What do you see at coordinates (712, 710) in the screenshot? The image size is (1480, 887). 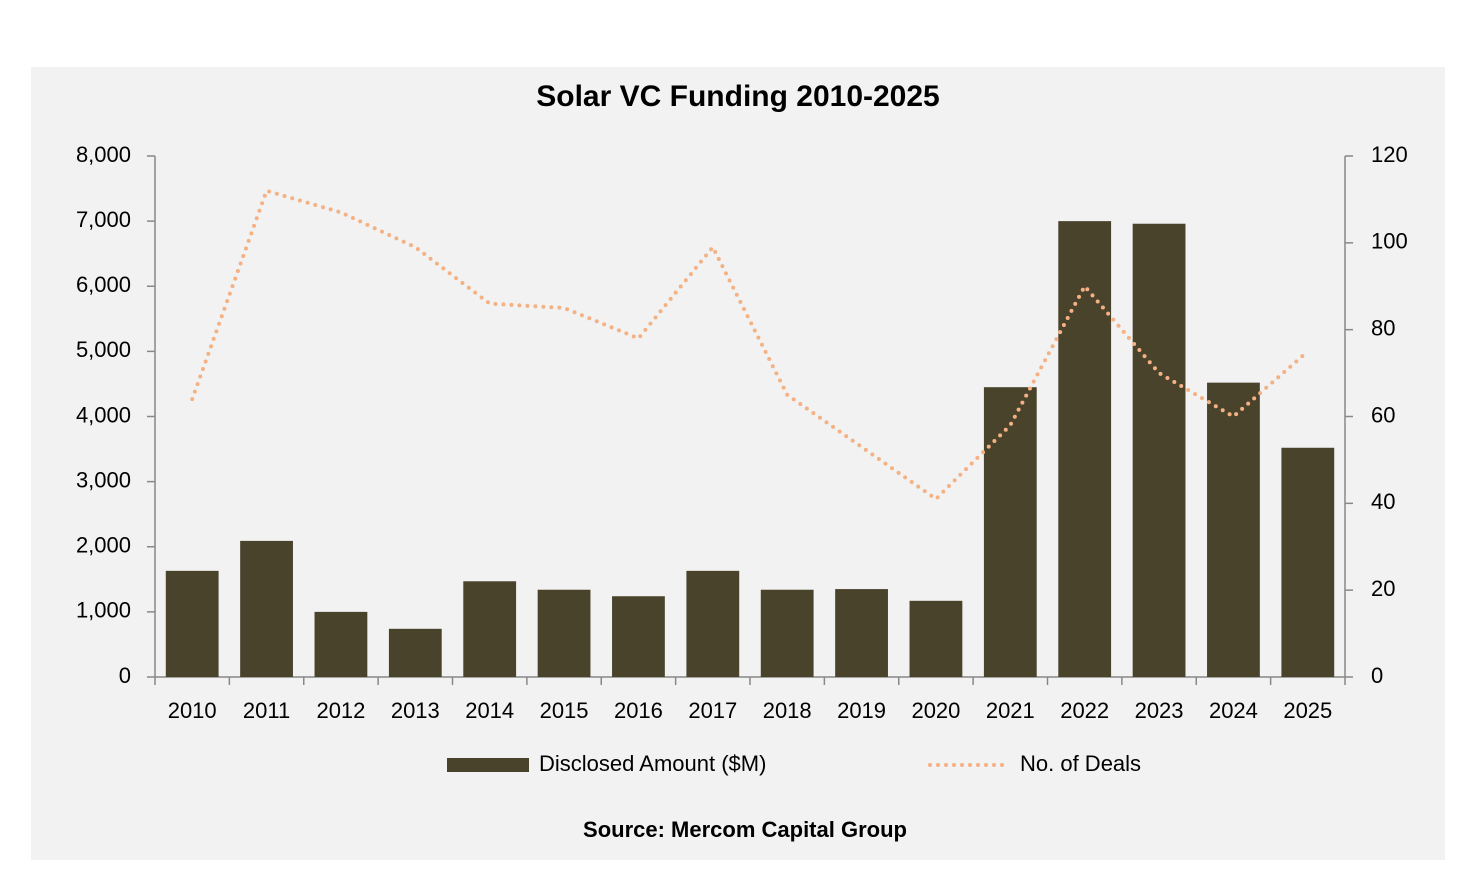 I see `x-tick-label: 2017` at bounding box center [712, 710].